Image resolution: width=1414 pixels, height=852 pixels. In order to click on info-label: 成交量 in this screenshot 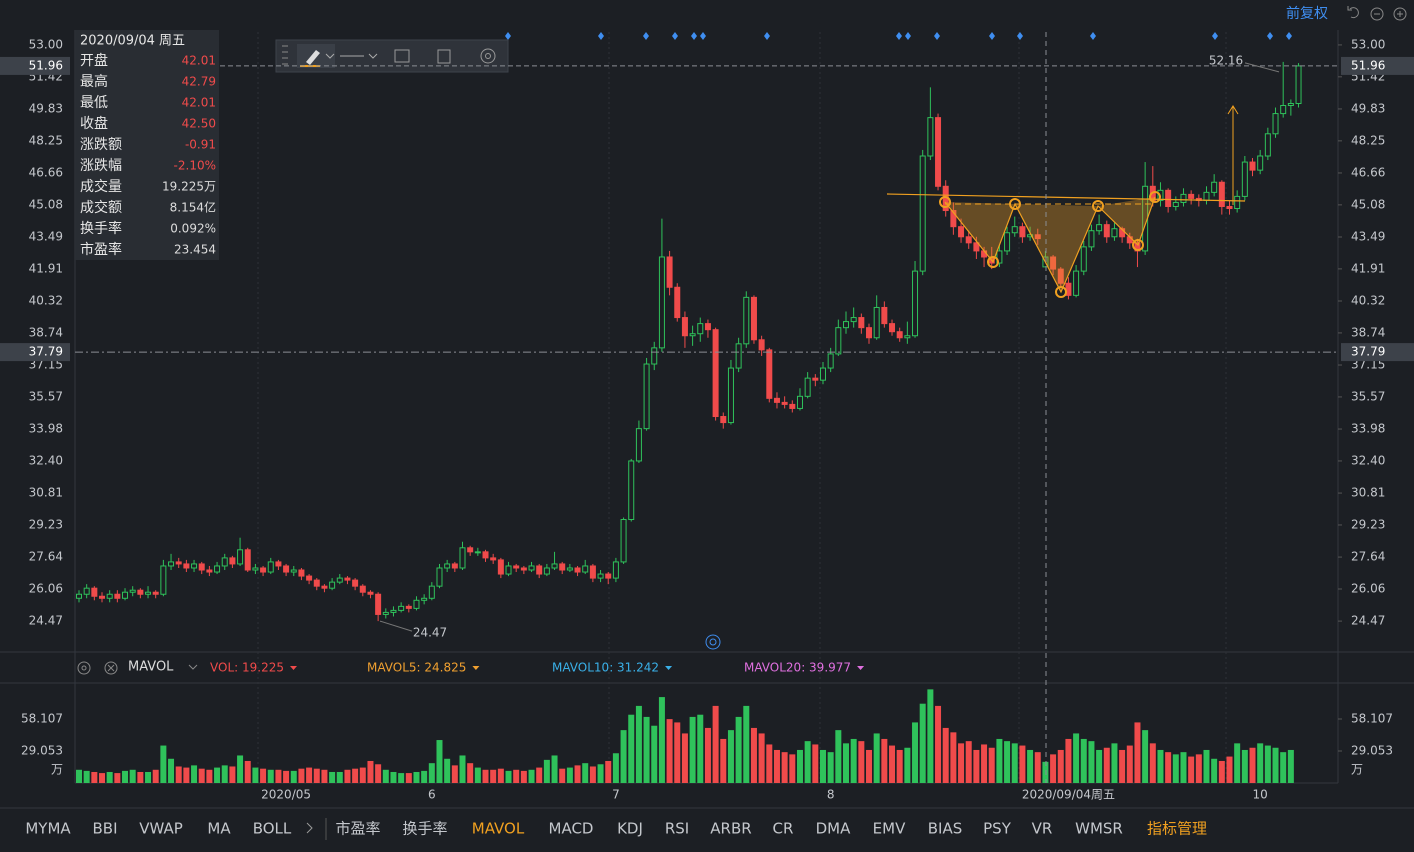, I will do `click(101, 186)`.